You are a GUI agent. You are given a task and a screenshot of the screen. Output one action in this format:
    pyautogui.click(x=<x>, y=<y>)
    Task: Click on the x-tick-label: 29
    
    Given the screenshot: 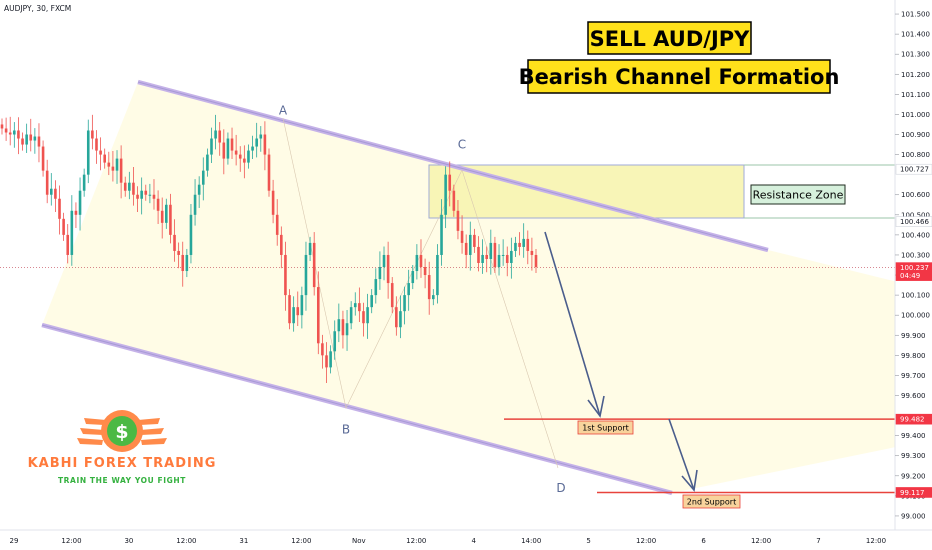 What is the action you would take?
    pyautogui.click(x=14, y=541)
    